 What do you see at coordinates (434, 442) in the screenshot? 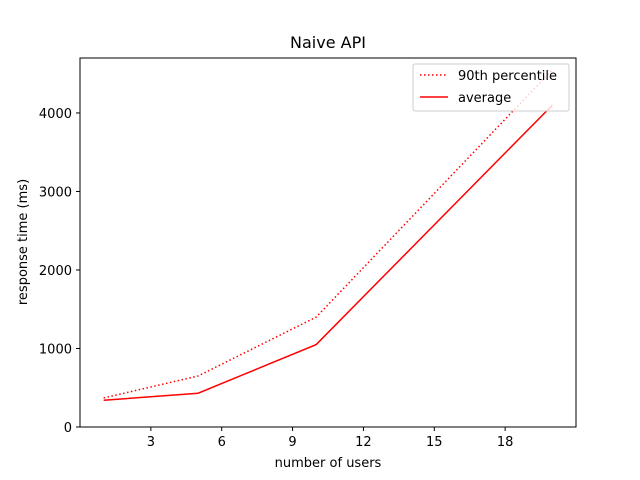
I see `x-tick-label: 15` at bounding box center [434, 442].